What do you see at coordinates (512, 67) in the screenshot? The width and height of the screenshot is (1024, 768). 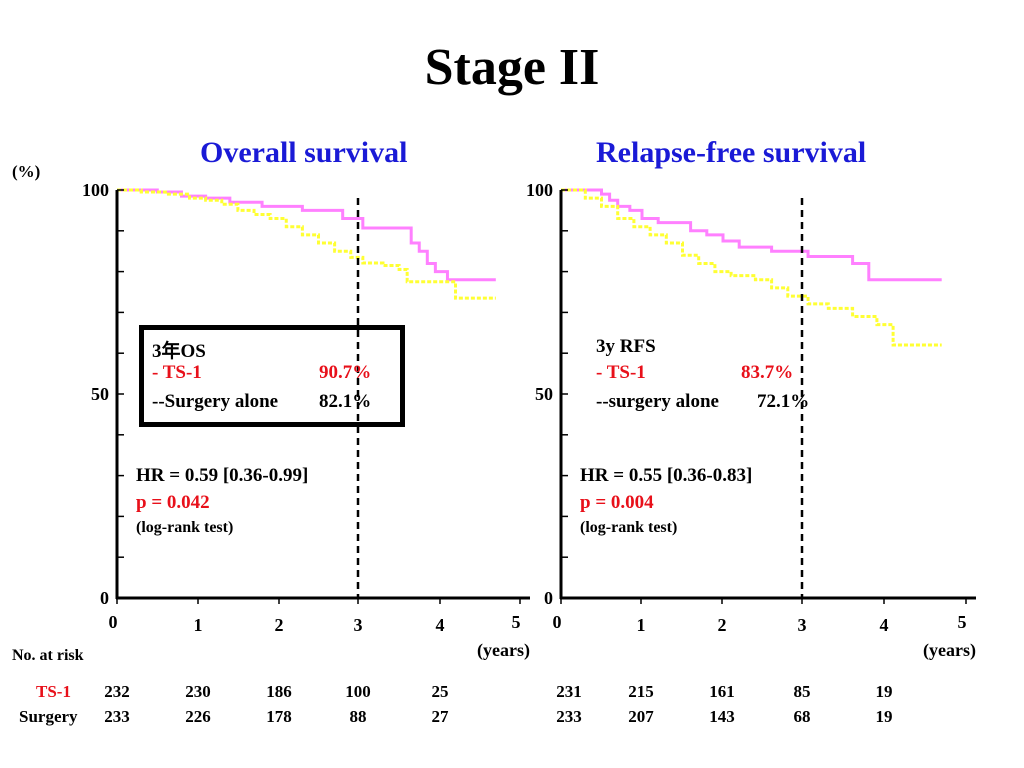 I see `page-title: Stage II` at bounding box center [512, 67].